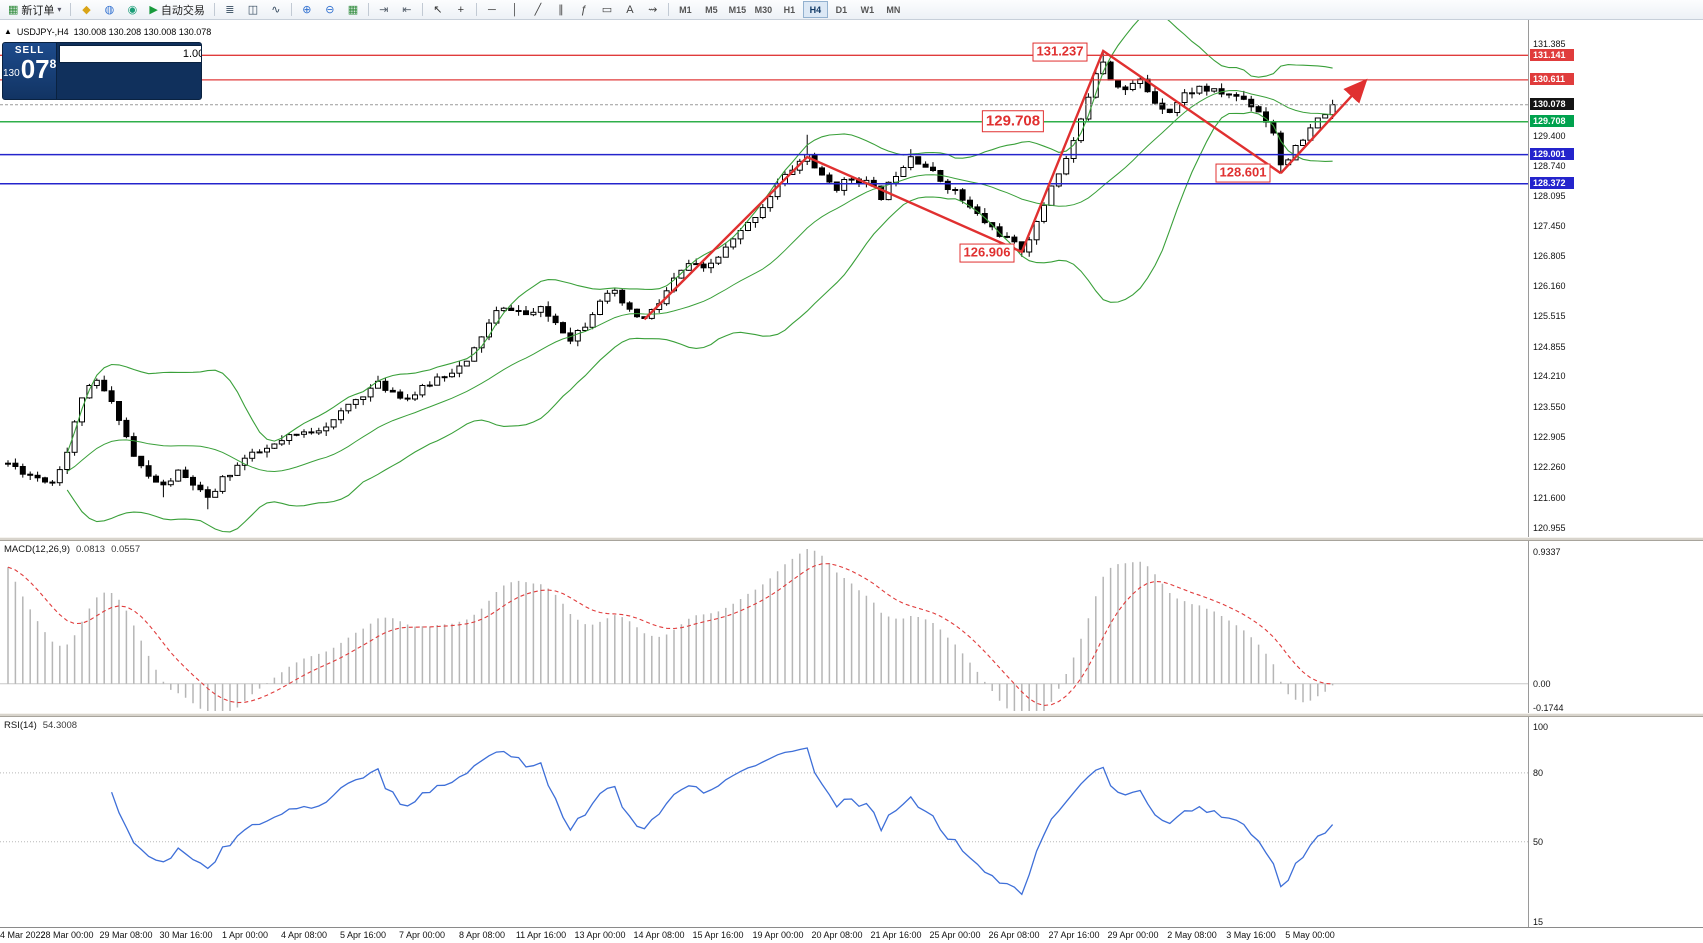 The height and width of the screenshot is (943, 1703). I want to click on text-icon: A, so click(630, 9).